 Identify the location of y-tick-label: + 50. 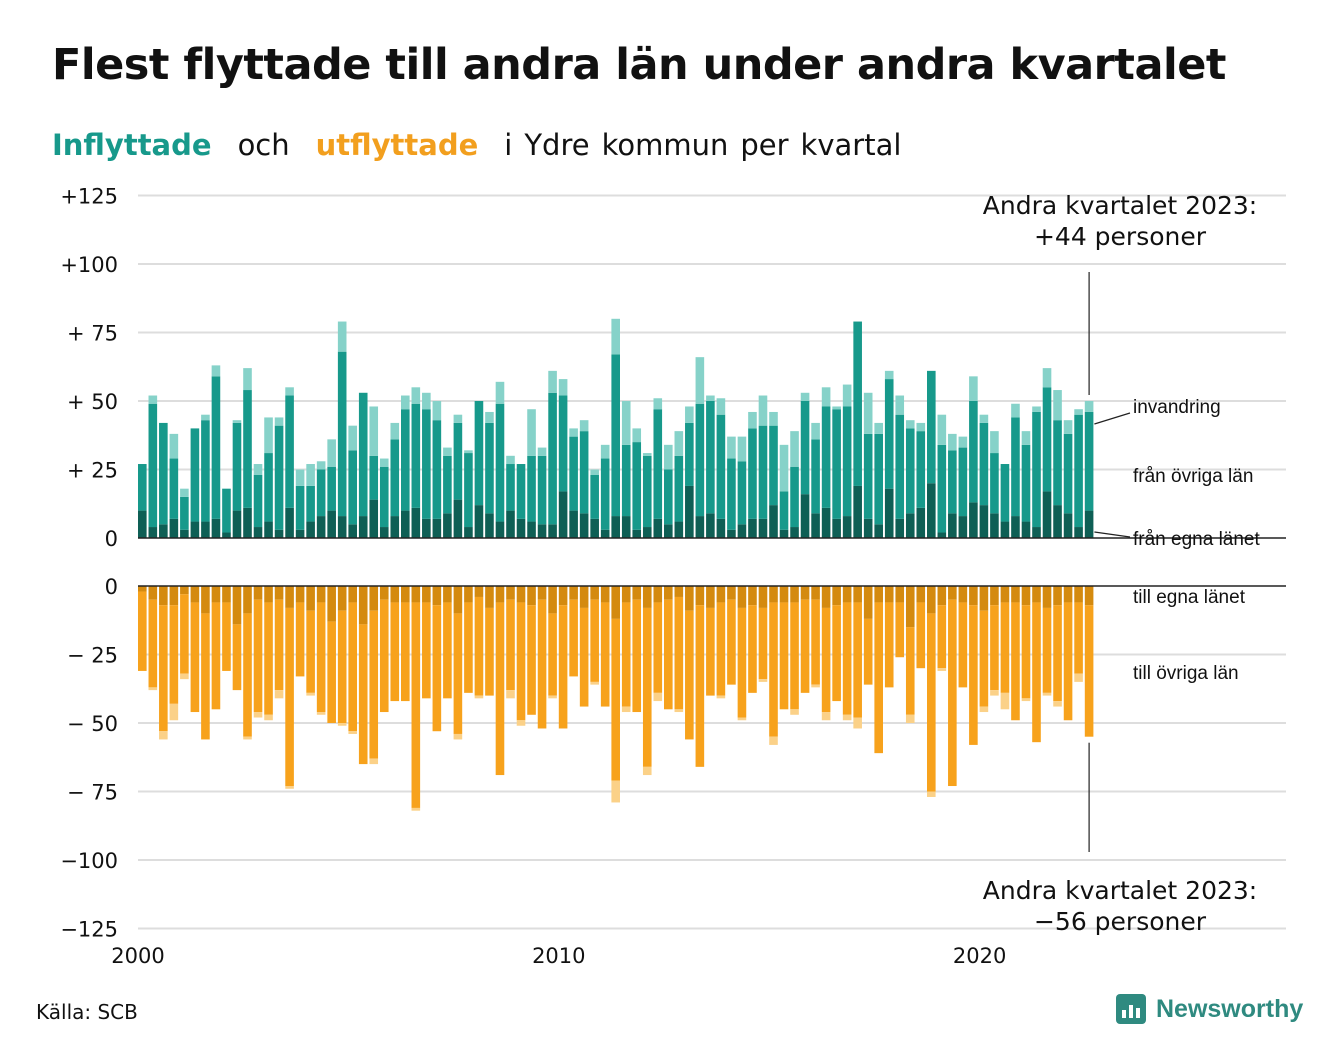
(92, 402).